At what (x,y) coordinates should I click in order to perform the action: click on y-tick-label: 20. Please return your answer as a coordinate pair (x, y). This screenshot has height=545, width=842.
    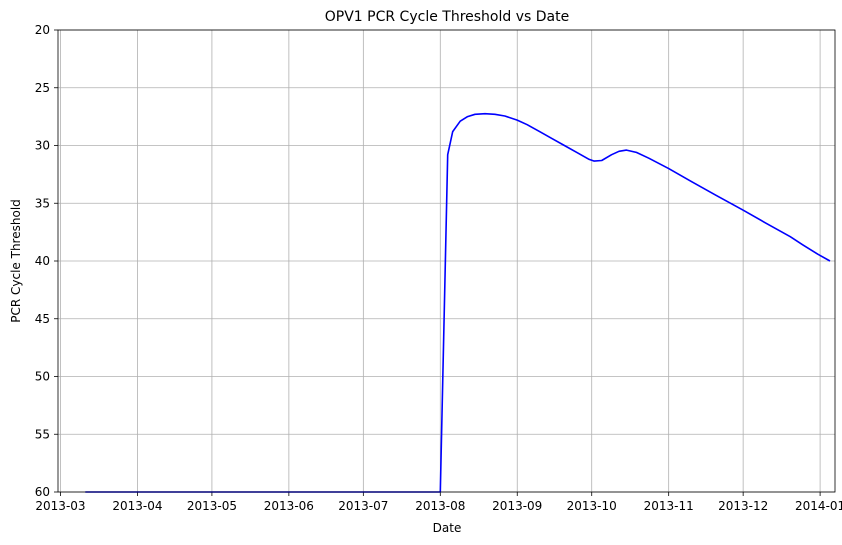
    Looking at the image, I should click on (42, 30).